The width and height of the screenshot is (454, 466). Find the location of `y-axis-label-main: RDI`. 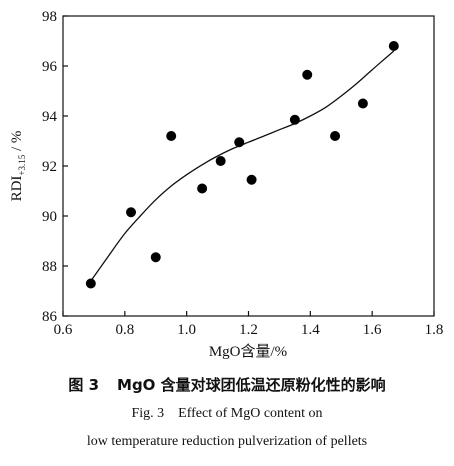

y-axis-label-main: RDI is located at coordinates (17, 189).